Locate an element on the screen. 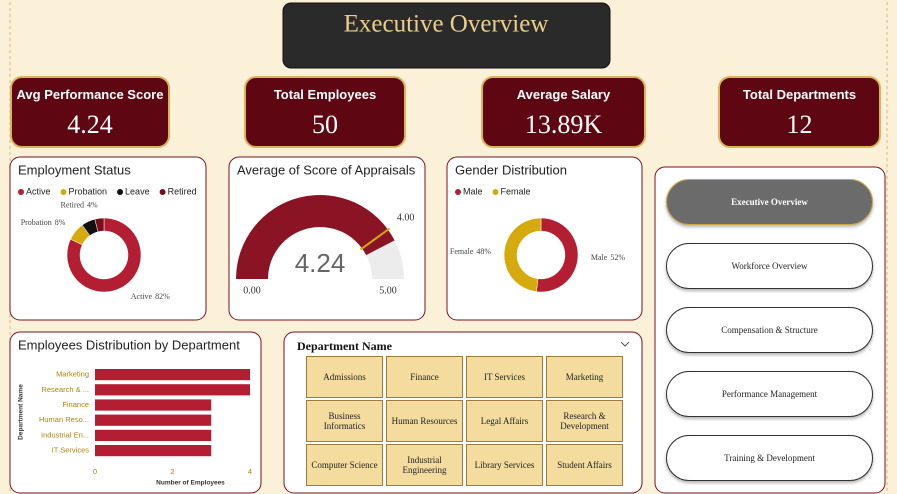 This screenshot has width=897, height=494. kpi-card: Total Employees 50 is located at coordinates (325, 112).